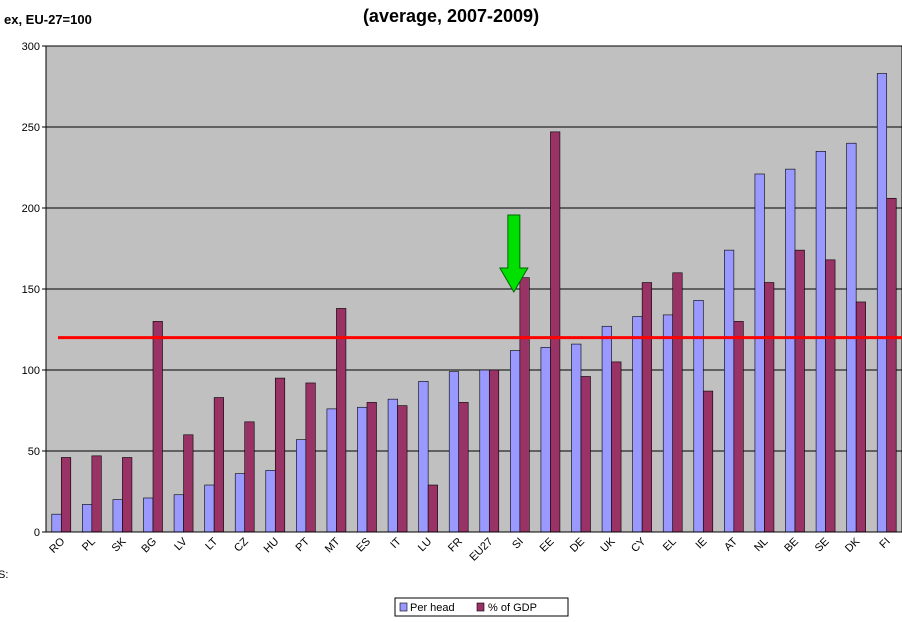  What do you see at coordinates (577, 545) in the screenshot?
I see `x-tick-label: DE` at bounding box center [577, 545].